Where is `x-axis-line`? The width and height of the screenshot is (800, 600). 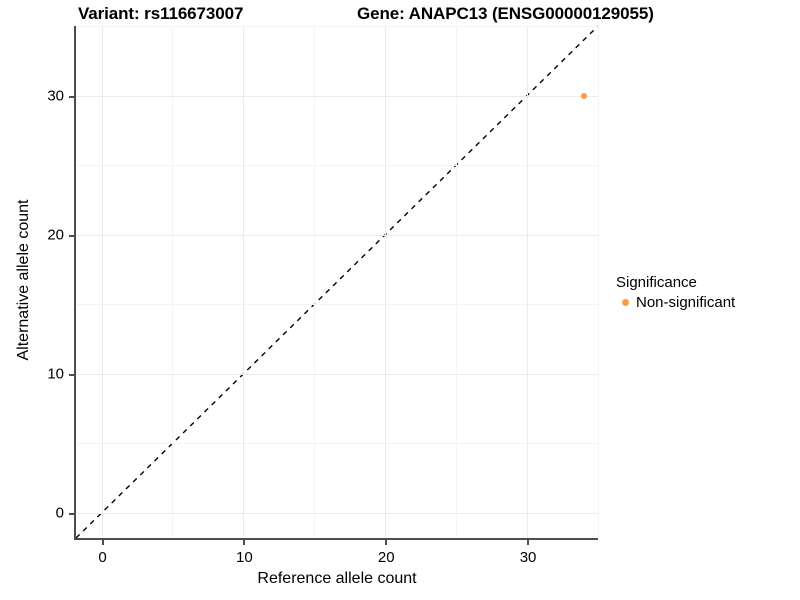 x-axis-line is located at coordinates (336, 539).